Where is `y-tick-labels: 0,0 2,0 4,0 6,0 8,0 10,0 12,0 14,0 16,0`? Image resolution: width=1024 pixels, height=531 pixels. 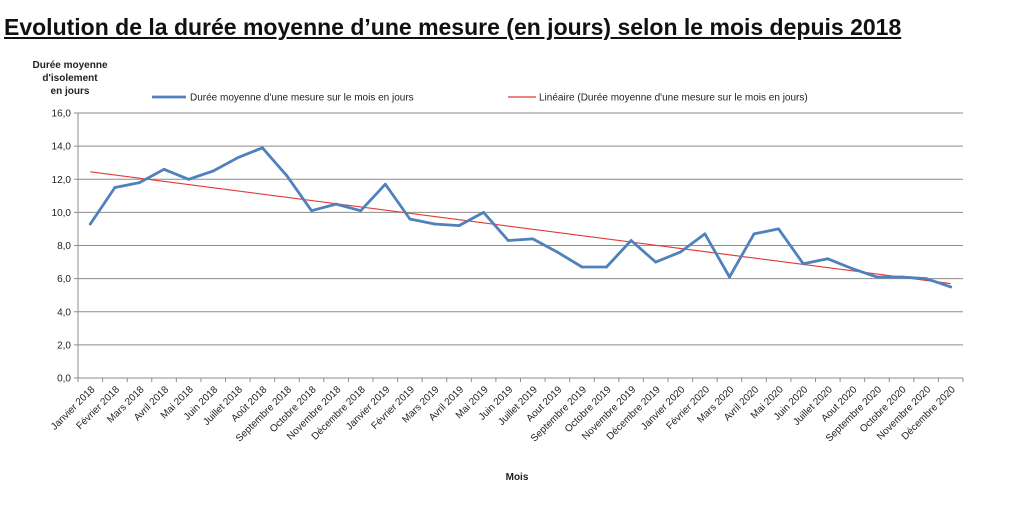
y-tick-labels: 0,0 2,0 4,0 6,0 8,0 10,0 12,0 14,0 16,0 is located at coordinates (62, 247).